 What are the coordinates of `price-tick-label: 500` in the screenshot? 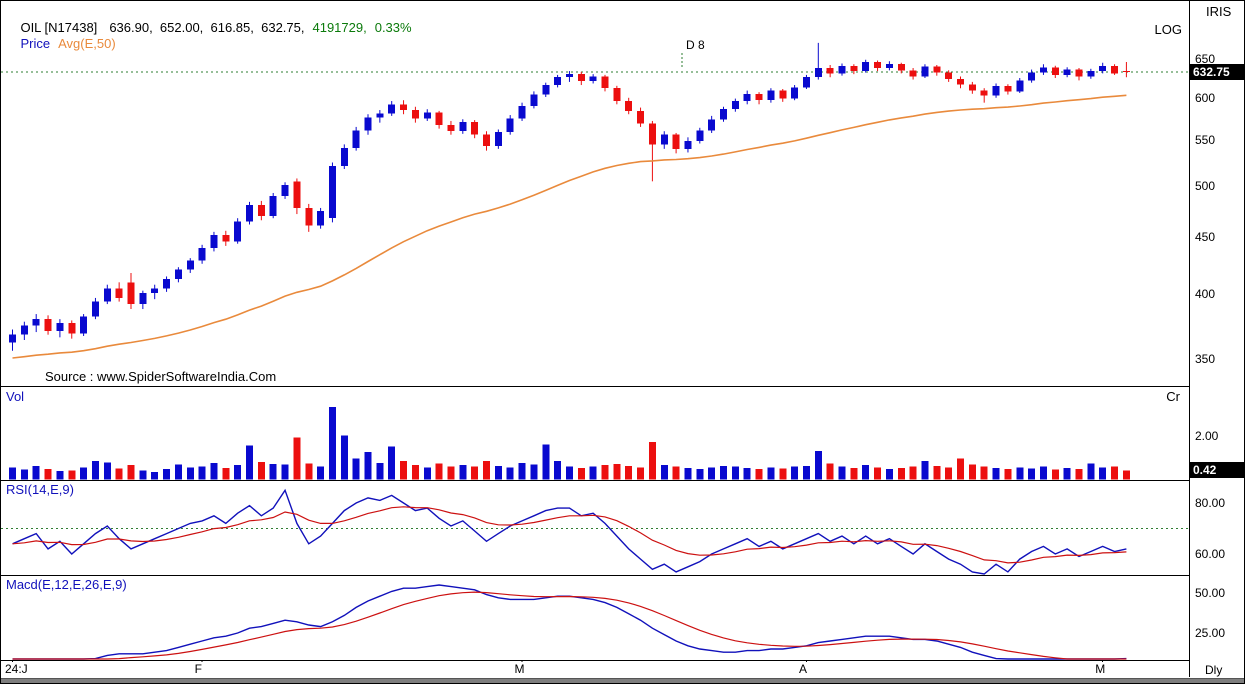 It's located at (1205, 186).